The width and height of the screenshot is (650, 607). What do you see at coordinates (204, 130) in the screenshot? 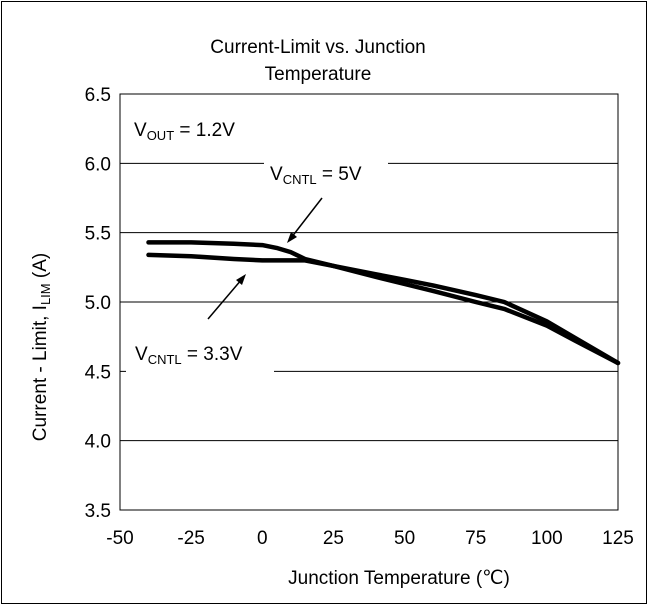
I see `annotation-vout-rest: = 1.2V` at bounding box center [204, 130].